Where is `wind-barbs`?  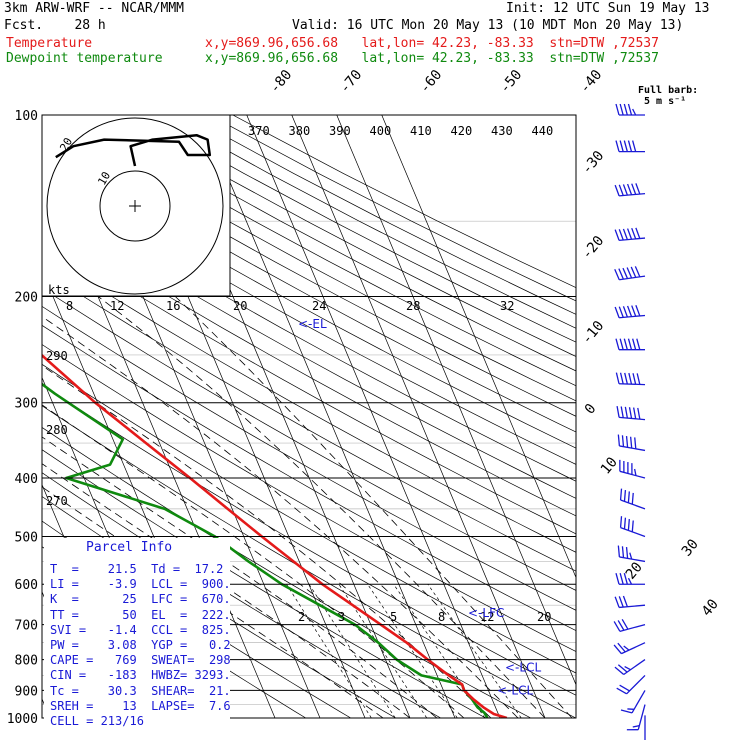
wind-barbs is located at coordinates (629, 421).